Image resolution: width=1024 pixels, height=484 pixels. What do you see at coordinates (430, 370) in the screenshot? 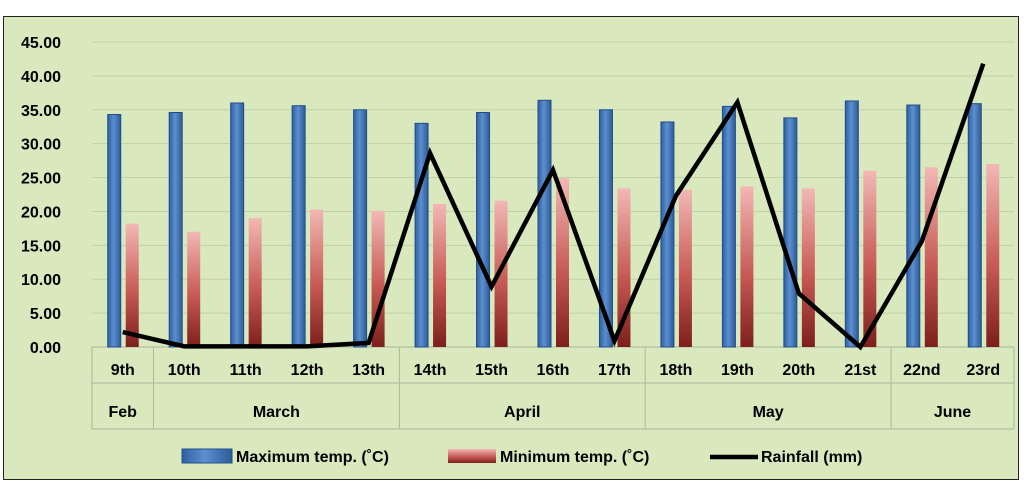
I see `x-tick-label: 14th` at bounding box center [430, 370].